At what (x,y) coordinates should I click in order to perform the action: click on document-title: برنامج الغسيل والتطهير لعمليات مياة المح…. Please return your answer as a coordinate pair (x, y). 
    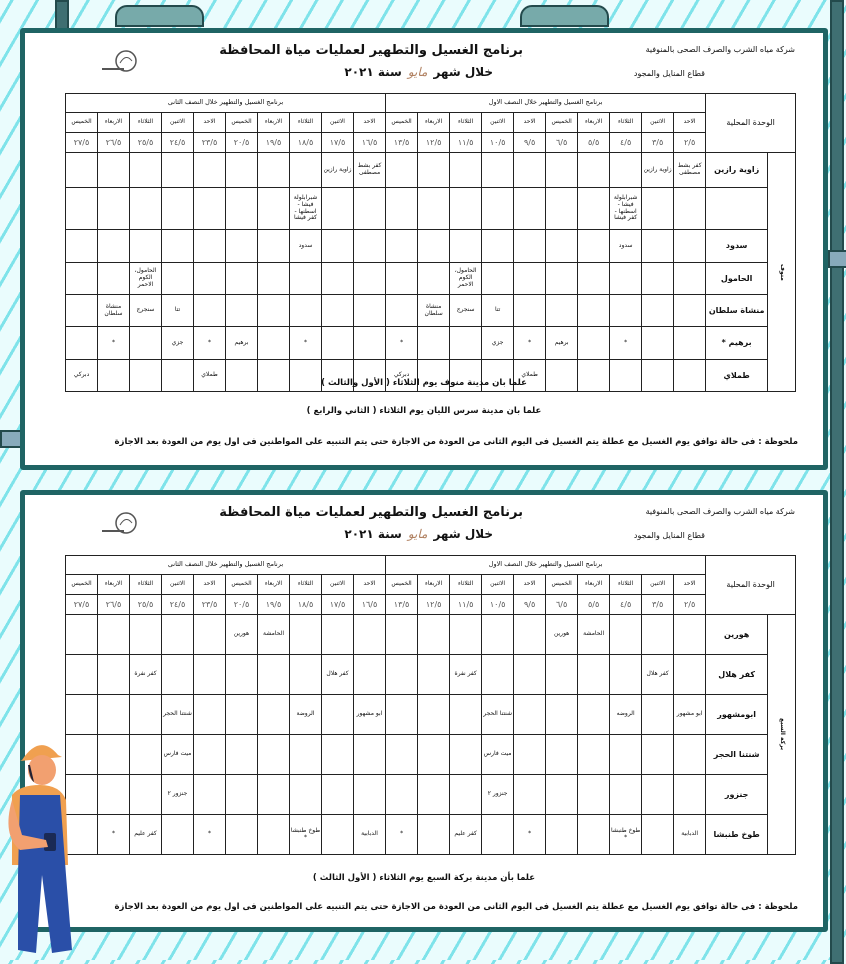
    Looking at the image, I should click on (371, 50).